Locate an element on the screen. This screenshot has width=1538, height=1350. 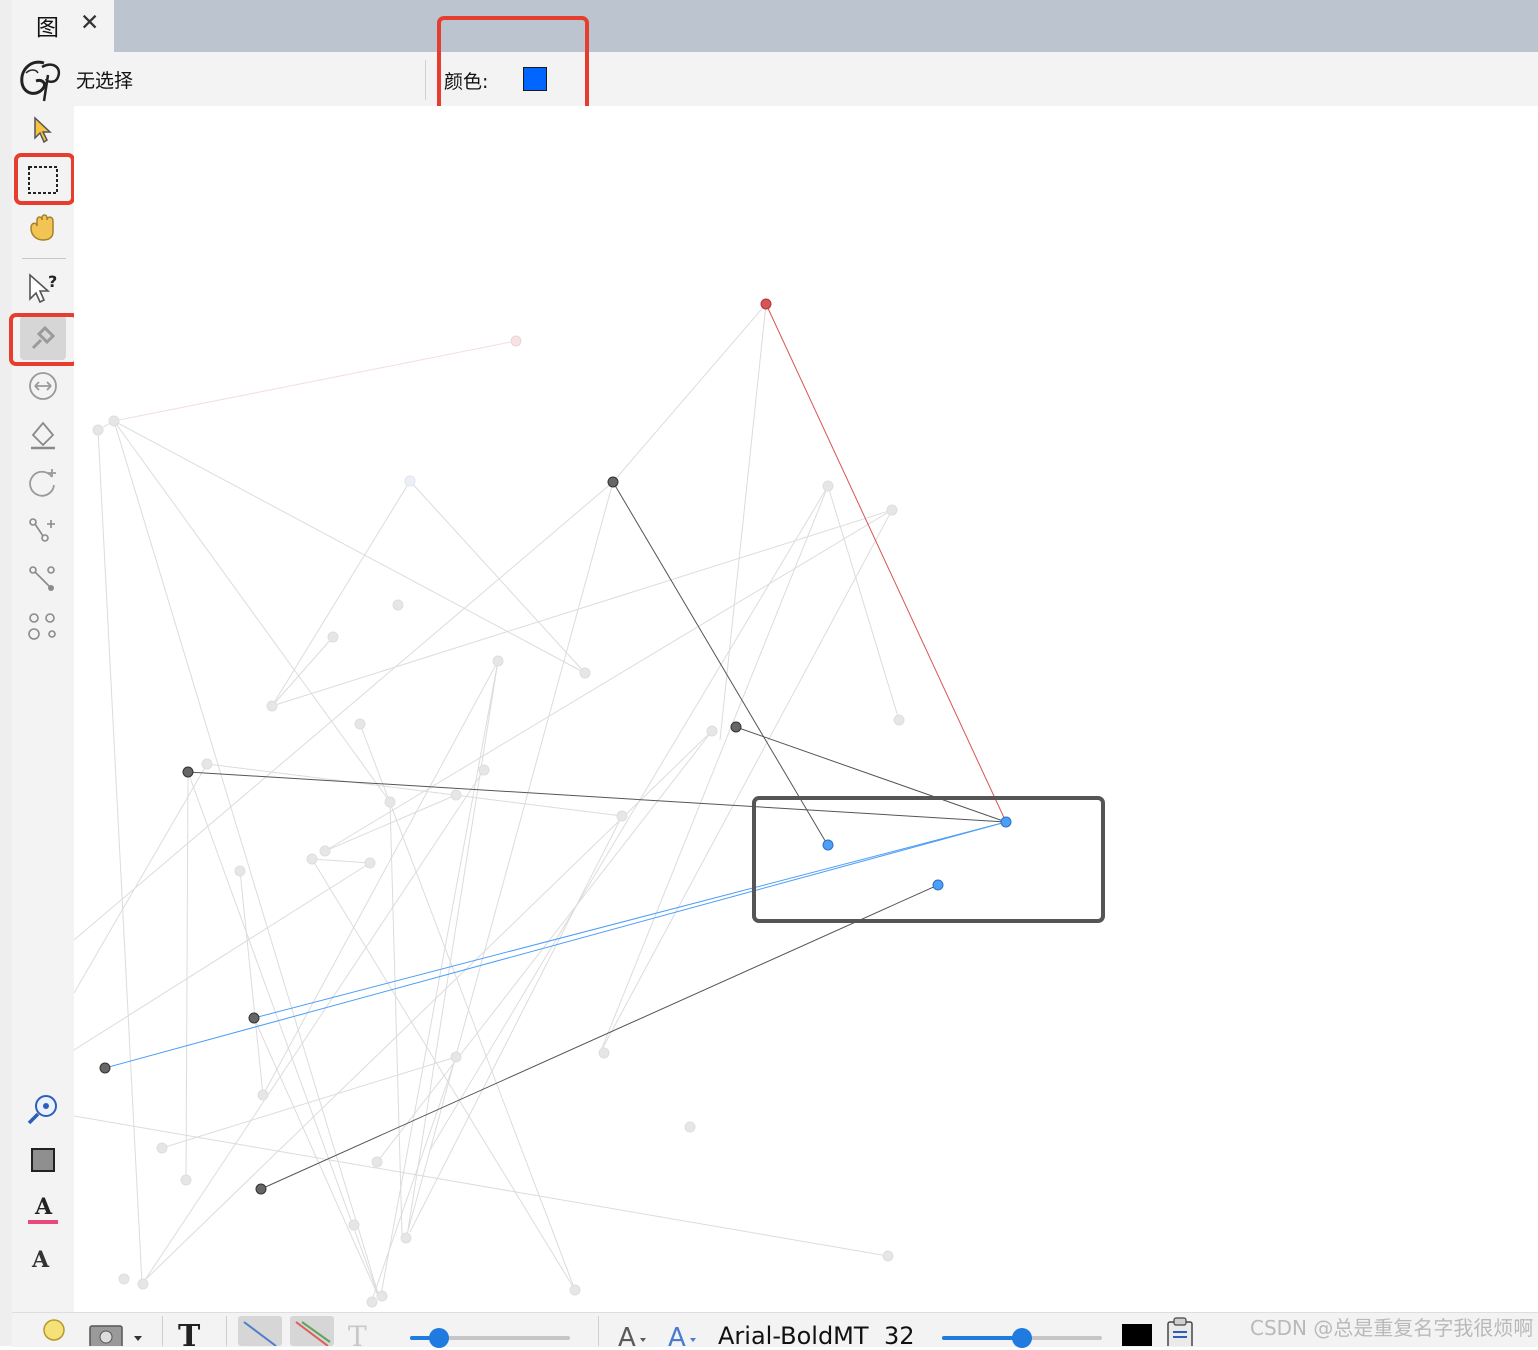
toolbar-divider is located at coordinates (44, 258).